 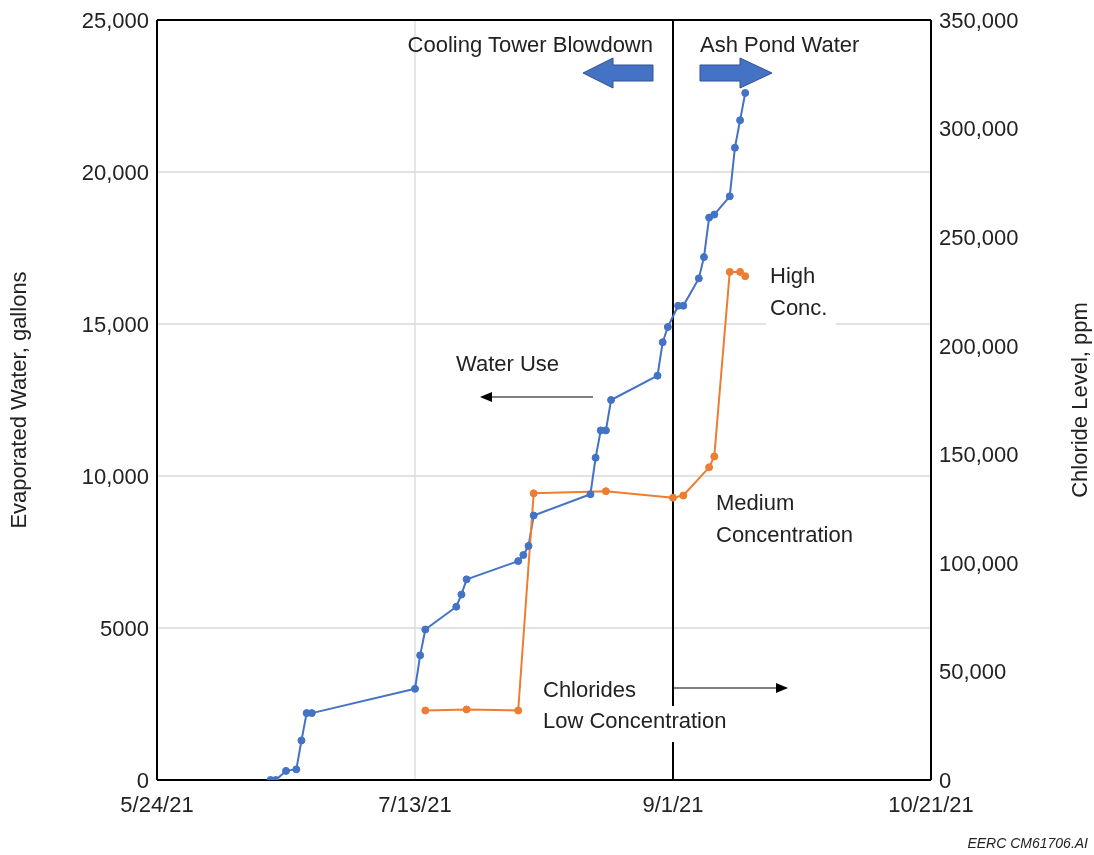 What do you see at coordinates (115, 20) in the screenshot?
I see `y-tick-label: 25,000` at bounding box center [115, 20].